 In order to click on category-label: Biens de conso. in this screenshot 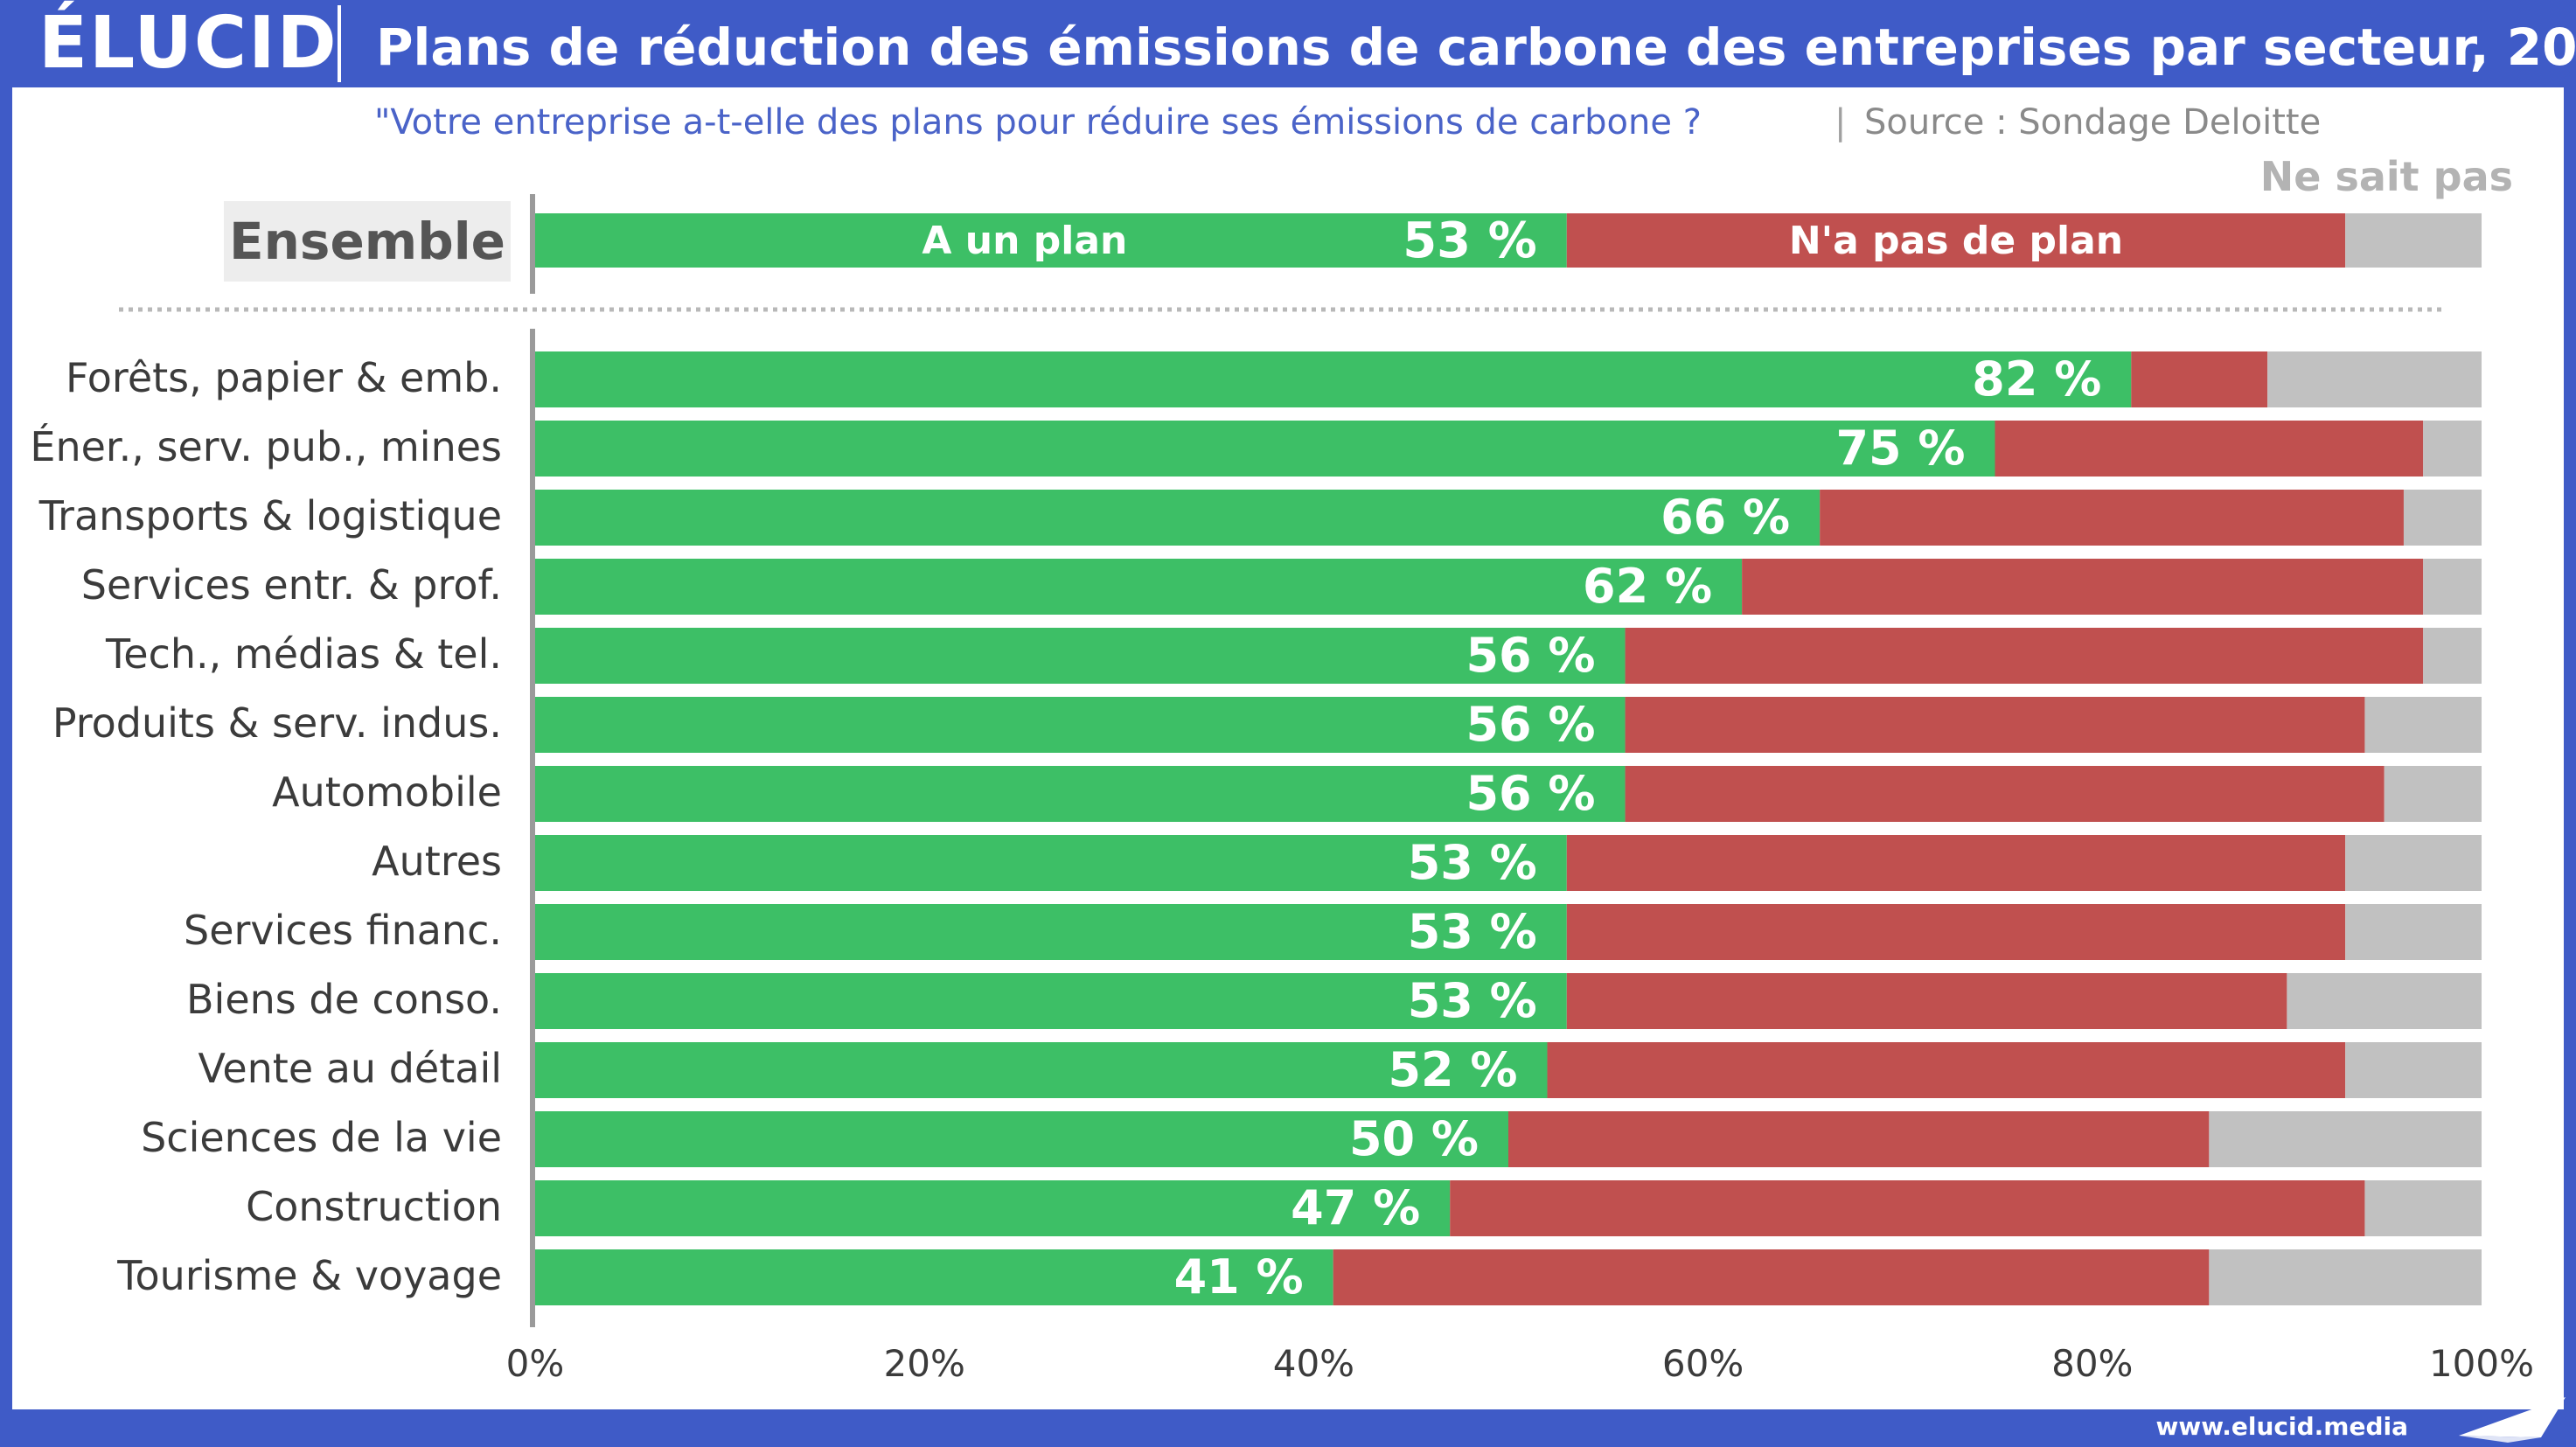, I will do `click(344, 1000)`.